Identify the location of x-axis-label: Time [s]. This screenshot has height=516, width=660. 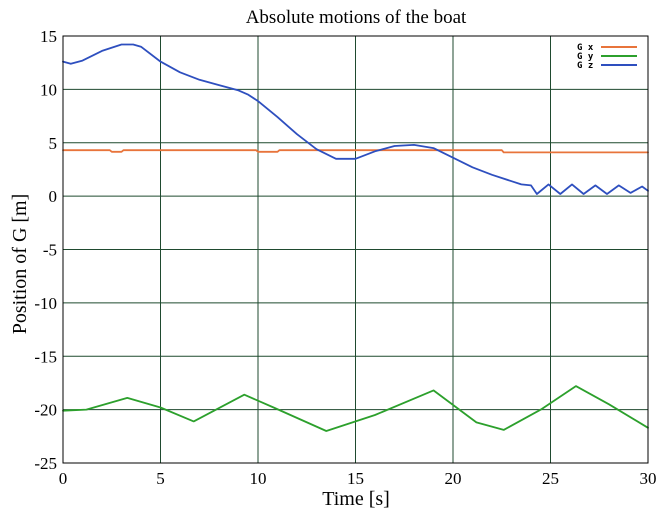
(356, 499).